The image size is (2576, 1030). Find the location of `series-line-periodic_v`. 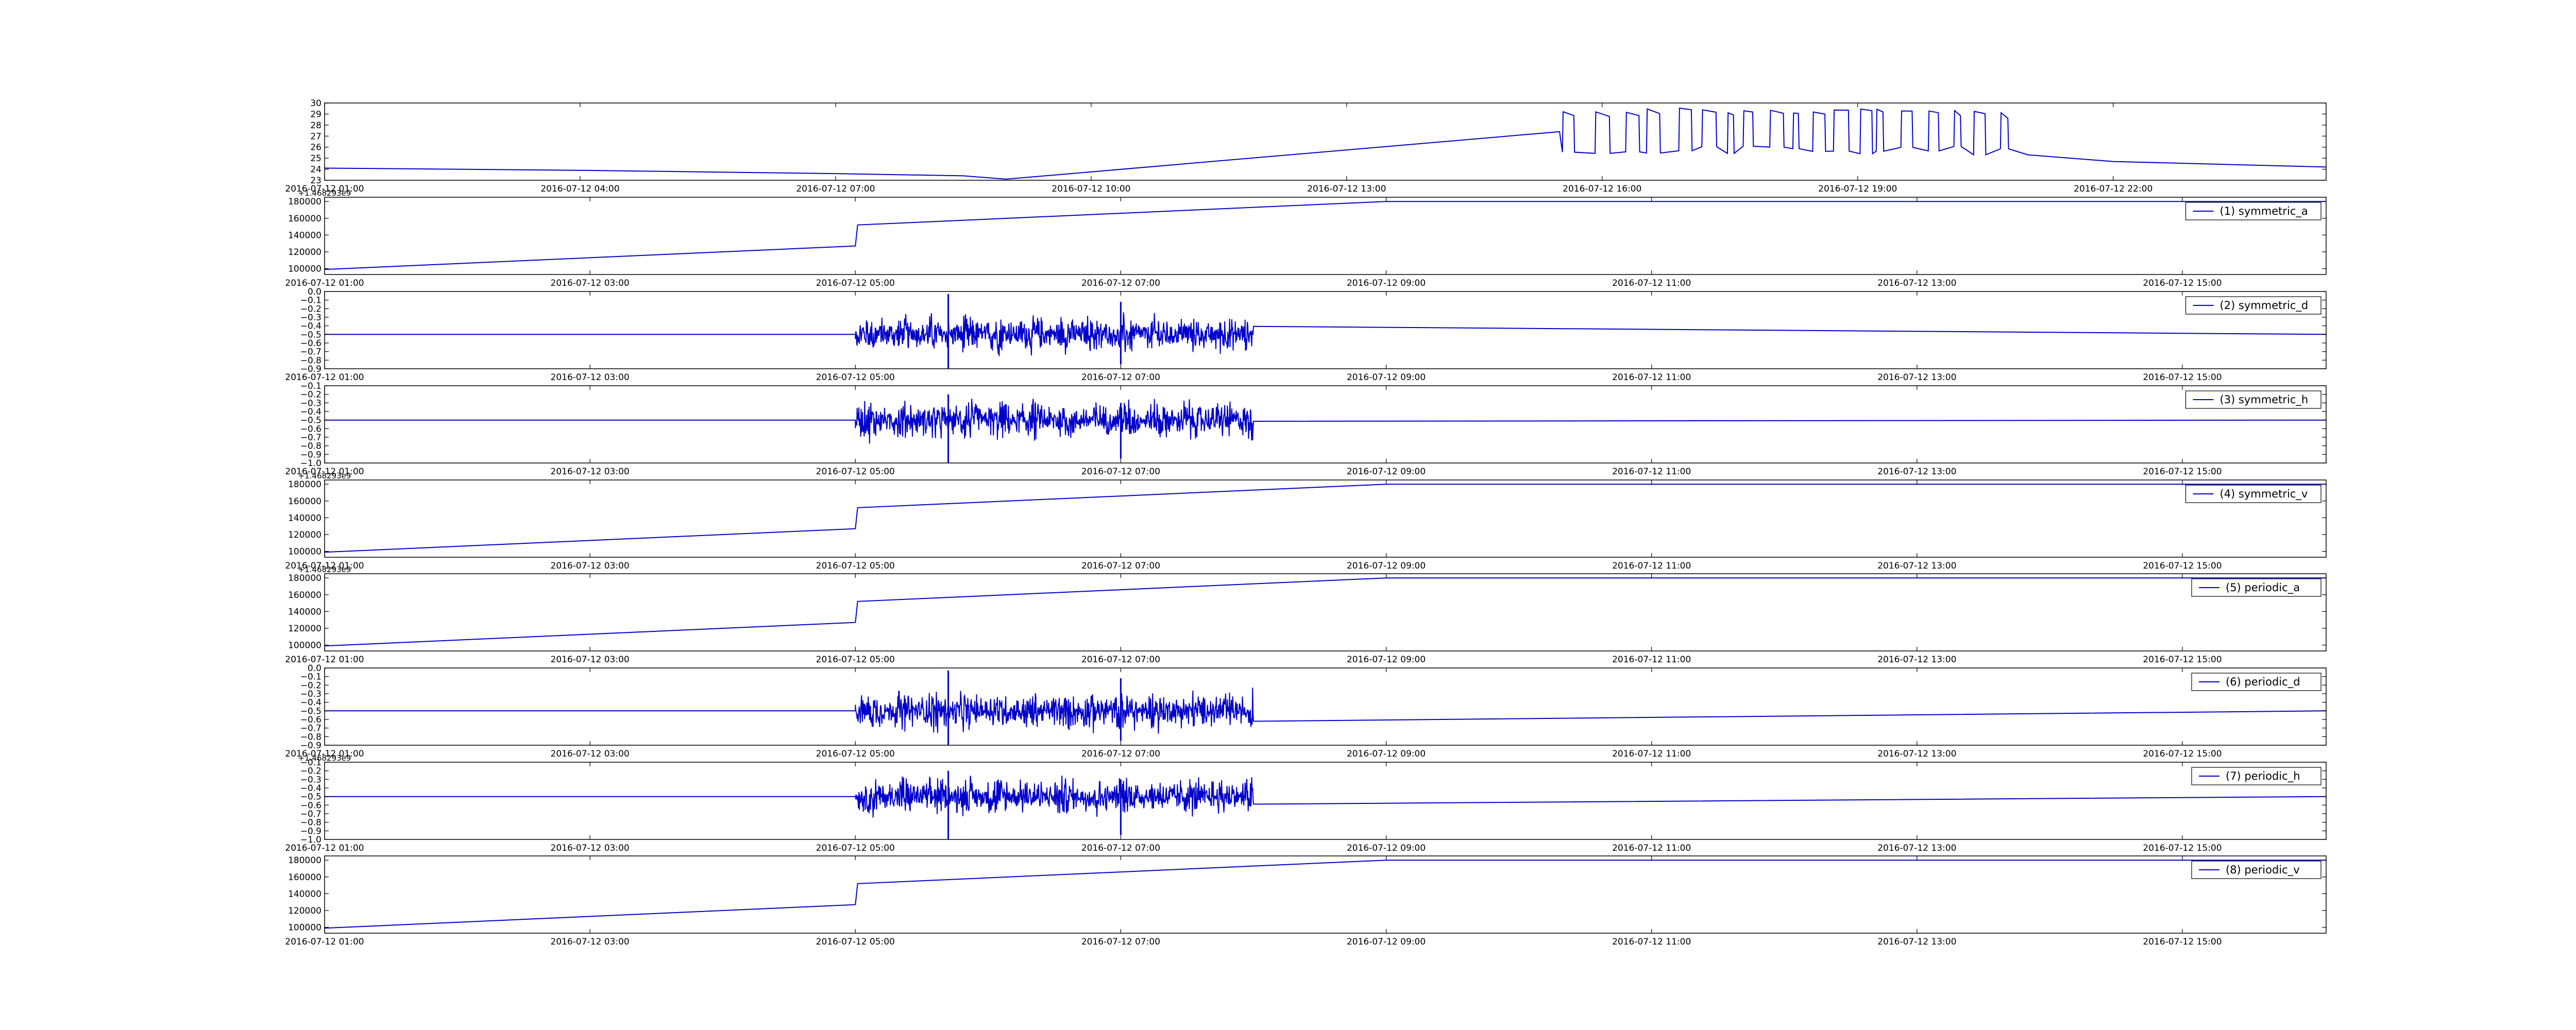

series-line-periodic_v is located at coordinates (1325, 894).